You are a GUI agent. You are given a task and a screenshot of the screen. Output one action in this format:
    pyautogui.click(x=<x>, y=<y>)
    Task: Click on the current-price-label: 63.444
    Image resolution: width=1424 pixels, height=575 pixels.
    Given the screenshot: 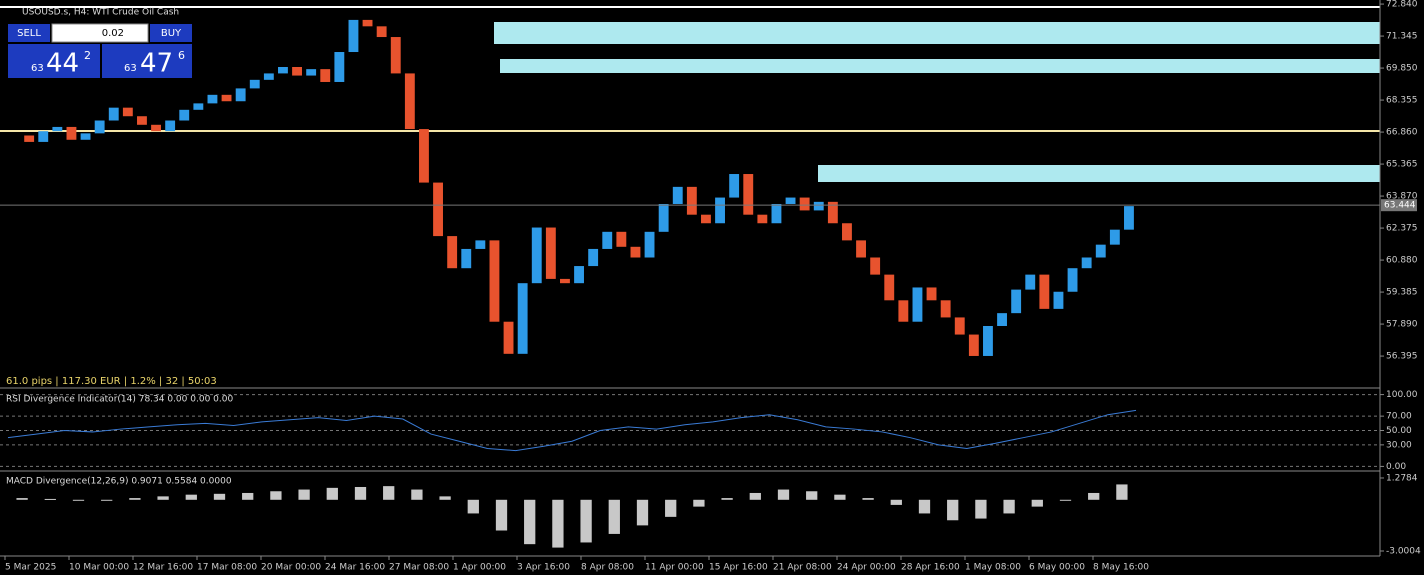 What is the action you would take?
    pyautogui.click(x=1400, y=206)
    